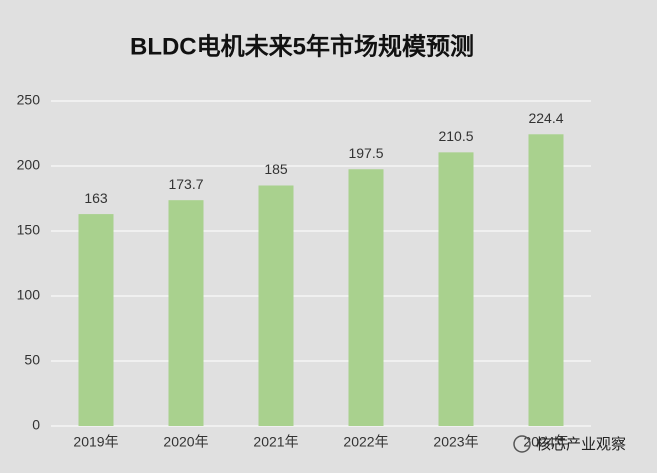 The image size is (657, 473). What do you see at coordinates (276, 169) in the screenshot?
I see `value-label: 185` at bounding box center [276, 169].